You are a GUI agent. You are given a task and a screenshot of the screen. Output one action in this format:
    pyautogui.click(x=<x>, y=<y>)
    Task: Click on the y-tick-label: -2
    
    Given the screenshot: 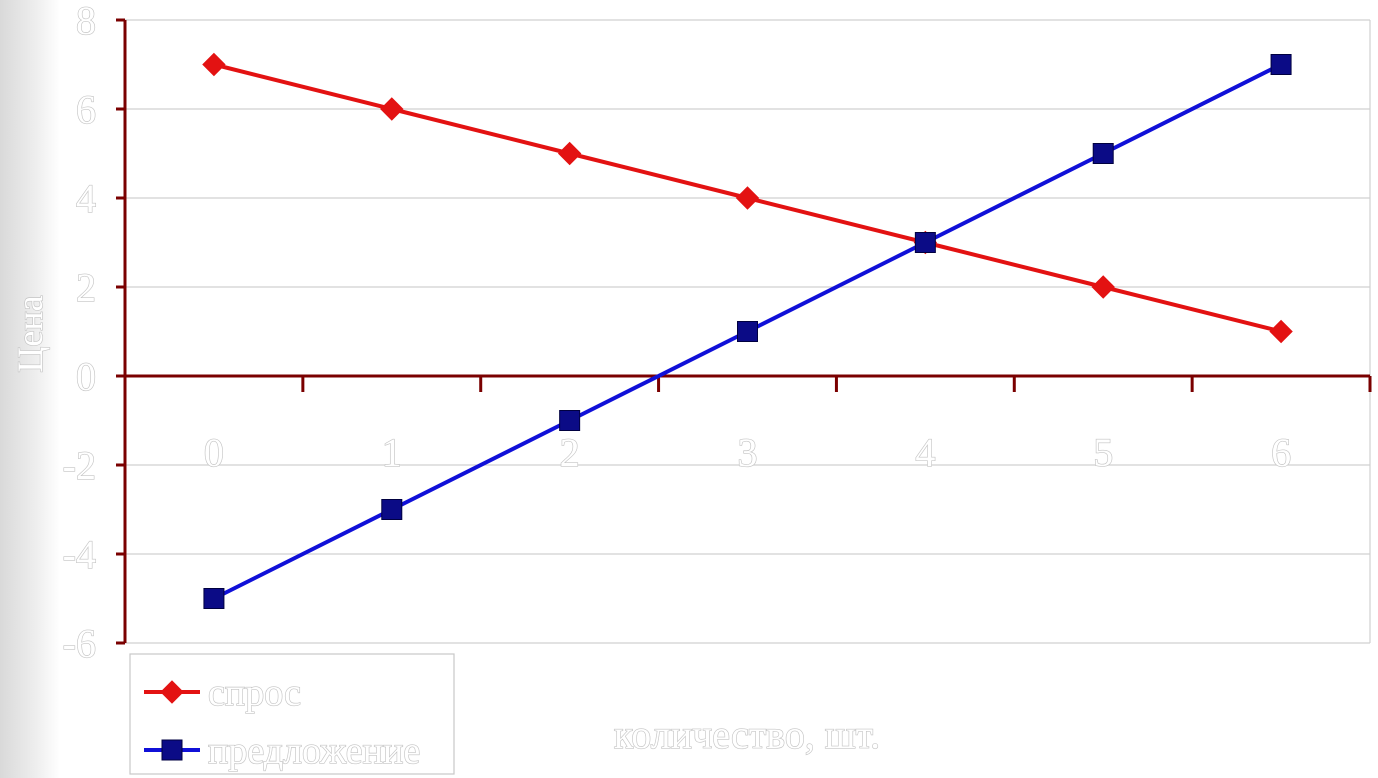 What is the action you would take?
    pyautogui.click(x=79, y=465)
    